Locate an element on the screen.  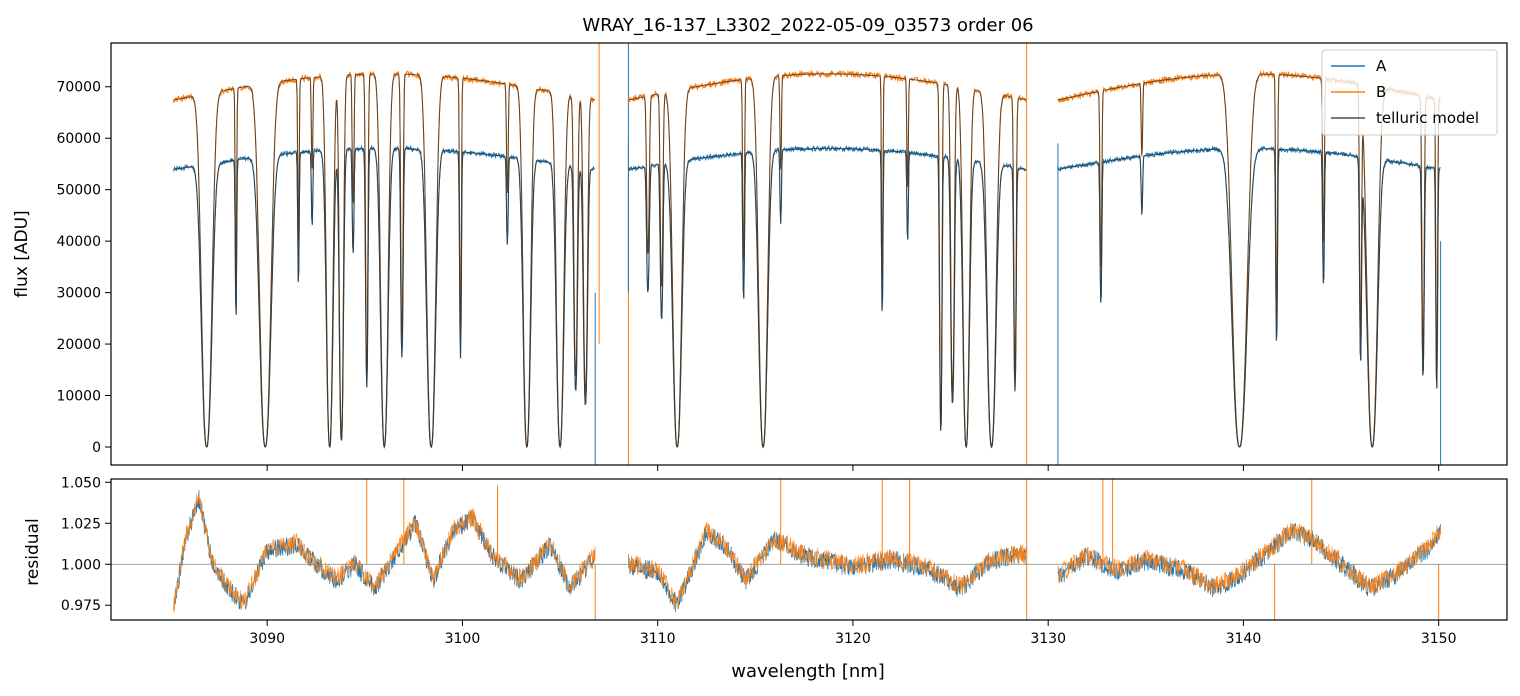
residual-A is located at coordinates (807, 551).